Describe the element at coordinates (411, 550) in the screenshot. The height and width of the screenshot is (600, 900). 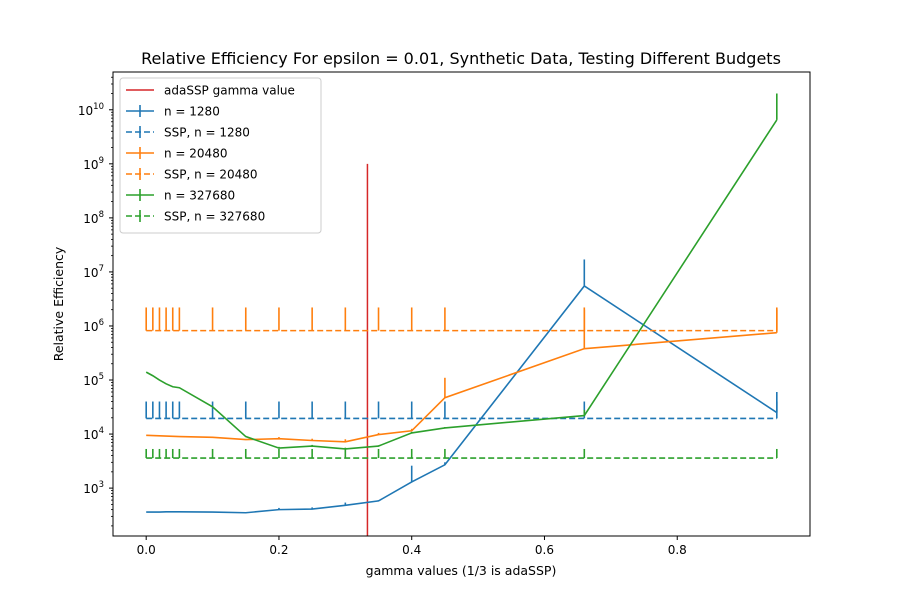
I see `x-tick-label-2: 0.4` at that location.